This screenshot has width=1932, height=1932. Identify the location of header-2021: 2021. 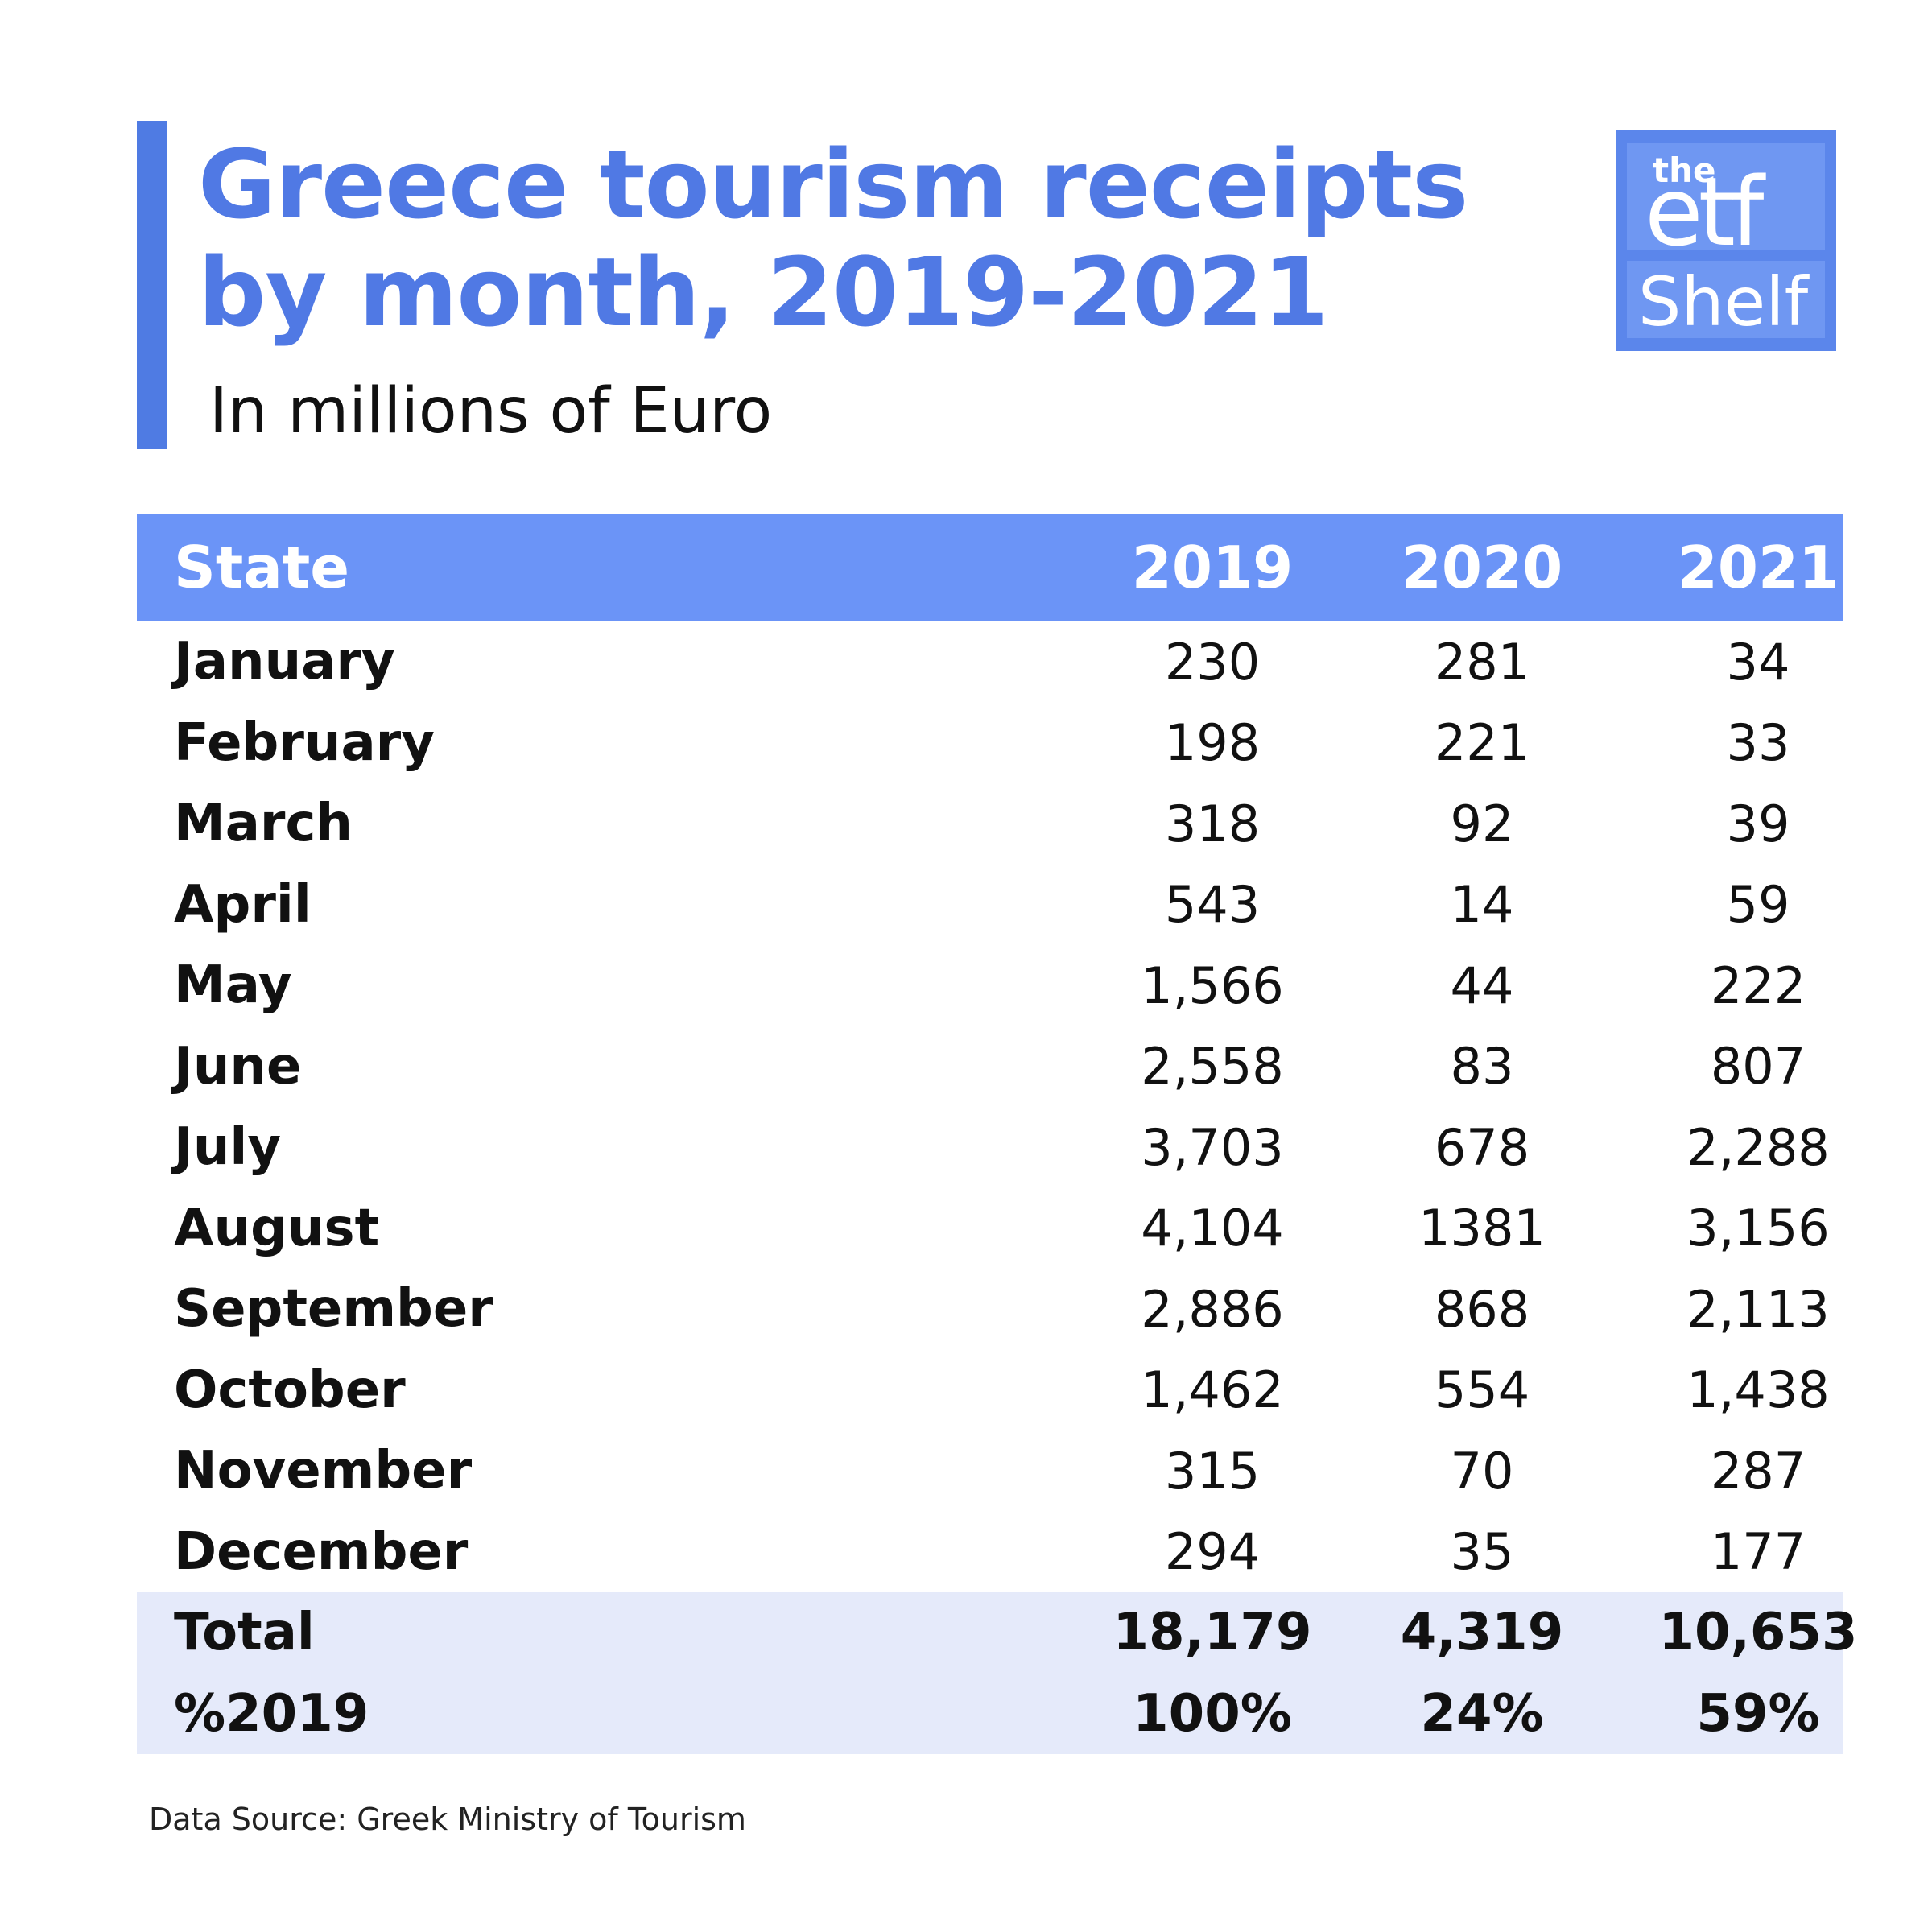
(1758, 567).